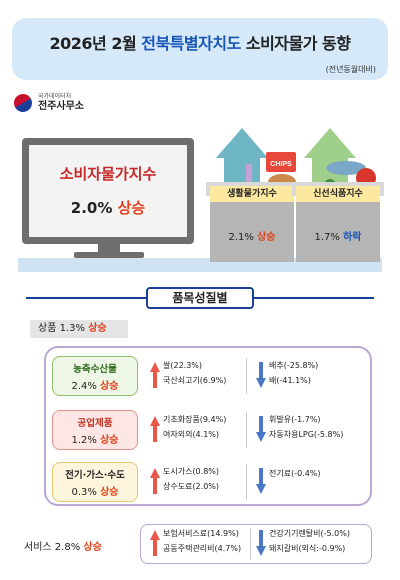  What do you see at coordinates (91, 208) in the screenshot?
I see `cpi-number: 2.0%` at bounding box center [91, 208].